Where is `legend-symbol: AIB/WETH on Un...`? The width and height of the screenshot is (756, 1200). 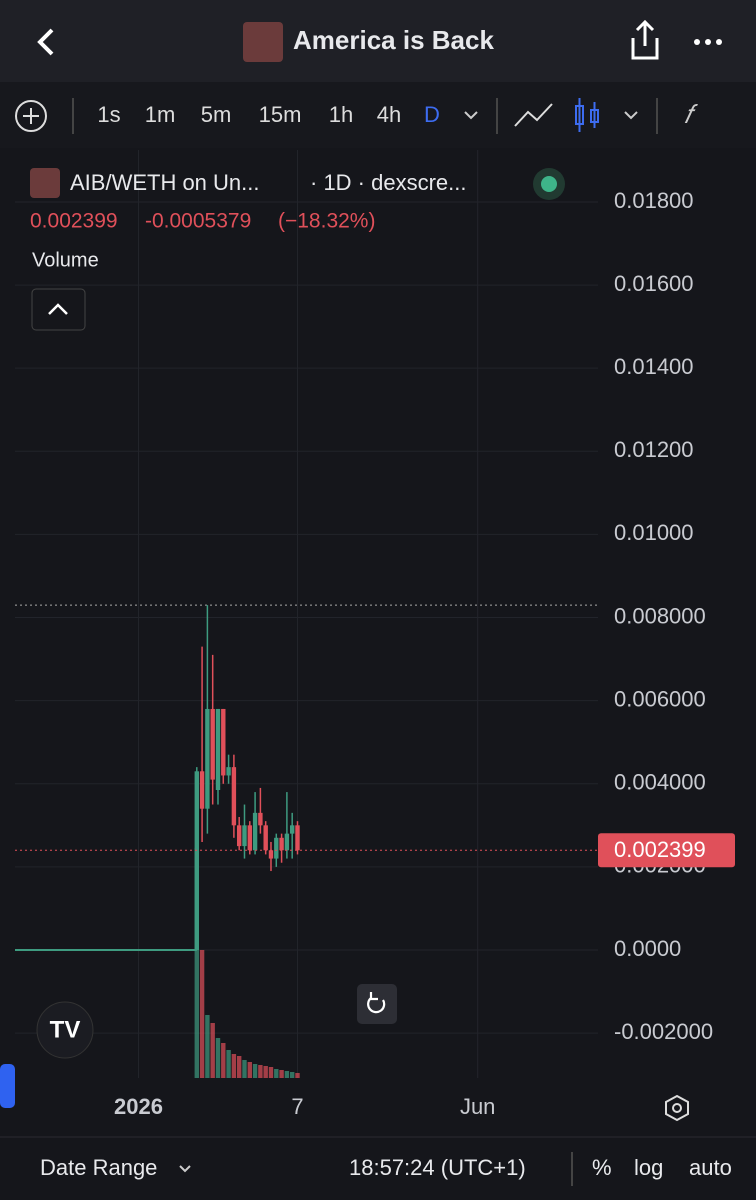
legend-symbol: AIB/WETH on Un... is located at coordinates (165, 182).